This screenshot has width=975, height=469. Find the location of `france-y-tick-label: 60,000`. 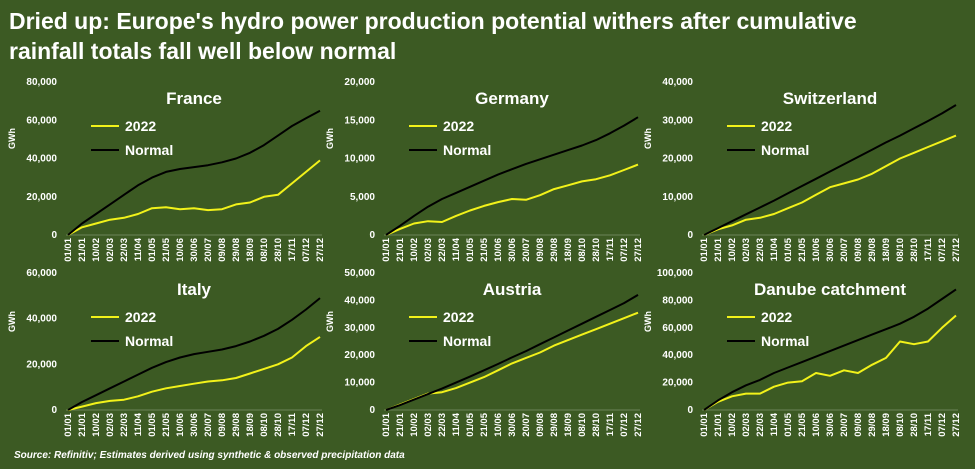

france-y-tick-label: 60,000 is located at coordinates (41, 120).